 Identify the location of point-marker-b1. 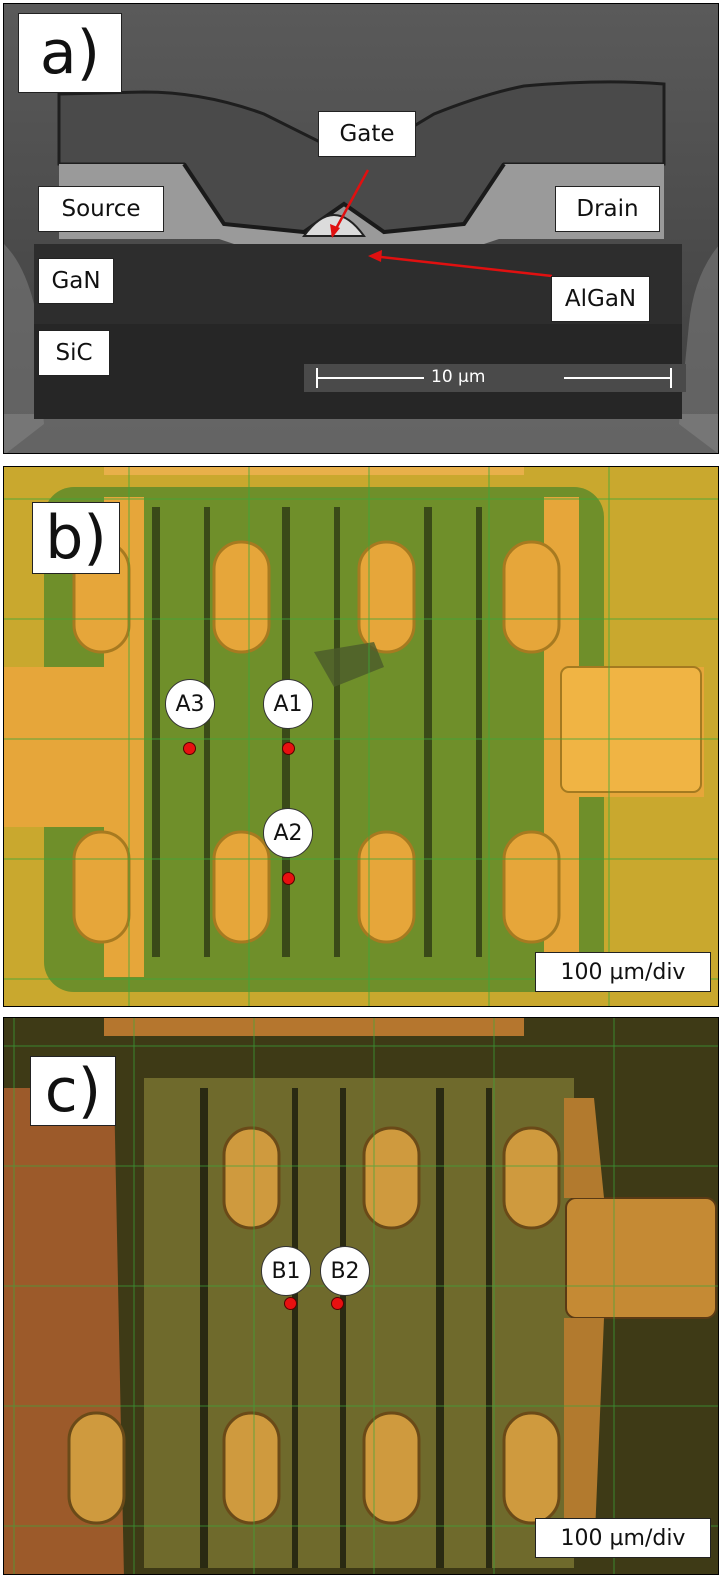
(290, 1303).